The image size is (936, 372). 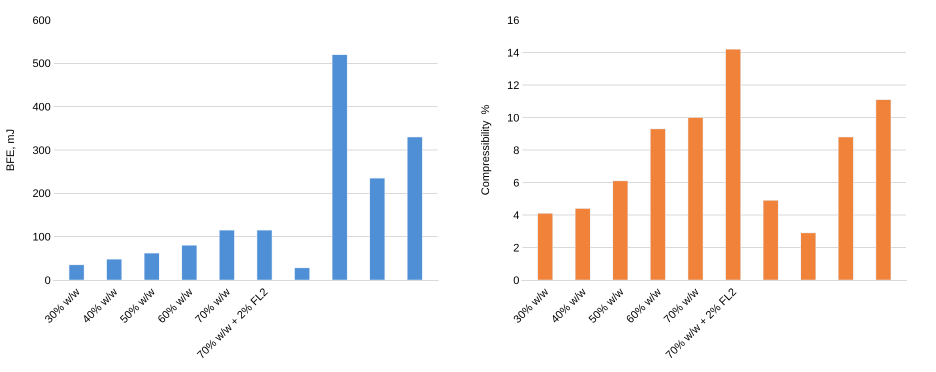 I want to click on y-tick-label: 300, so click(x=41, y=150).